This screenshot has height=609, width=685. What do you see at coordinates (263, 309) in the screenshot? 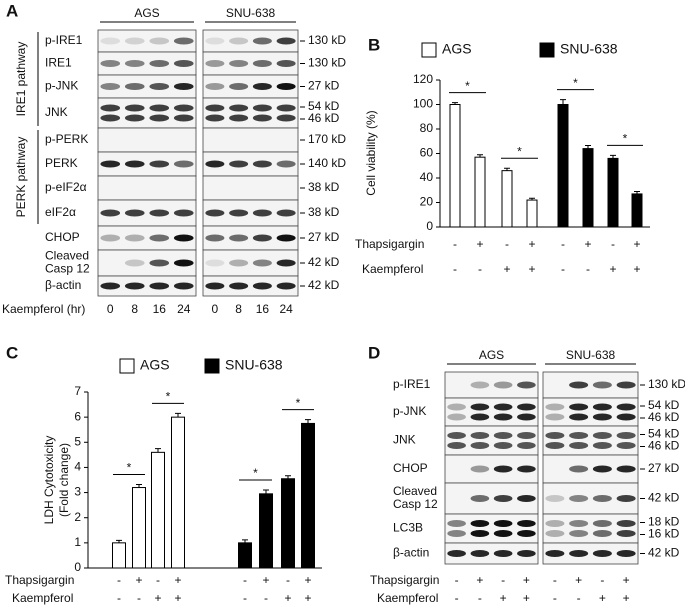
I see `lane-label: 16` at bounding box center [263, 309].